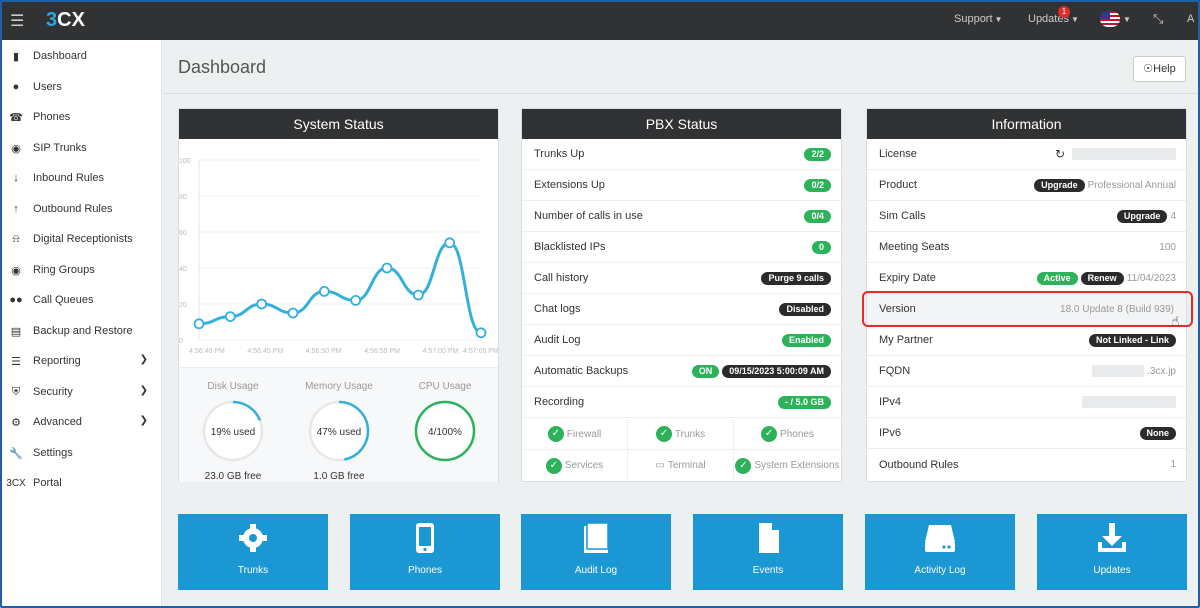 This screenshot has height=608, width=1200. What do you see at coordinates (817, 154) in the screenshot?
I see `trunks-up-badge: 2/2` at bounding box center [817, 154].